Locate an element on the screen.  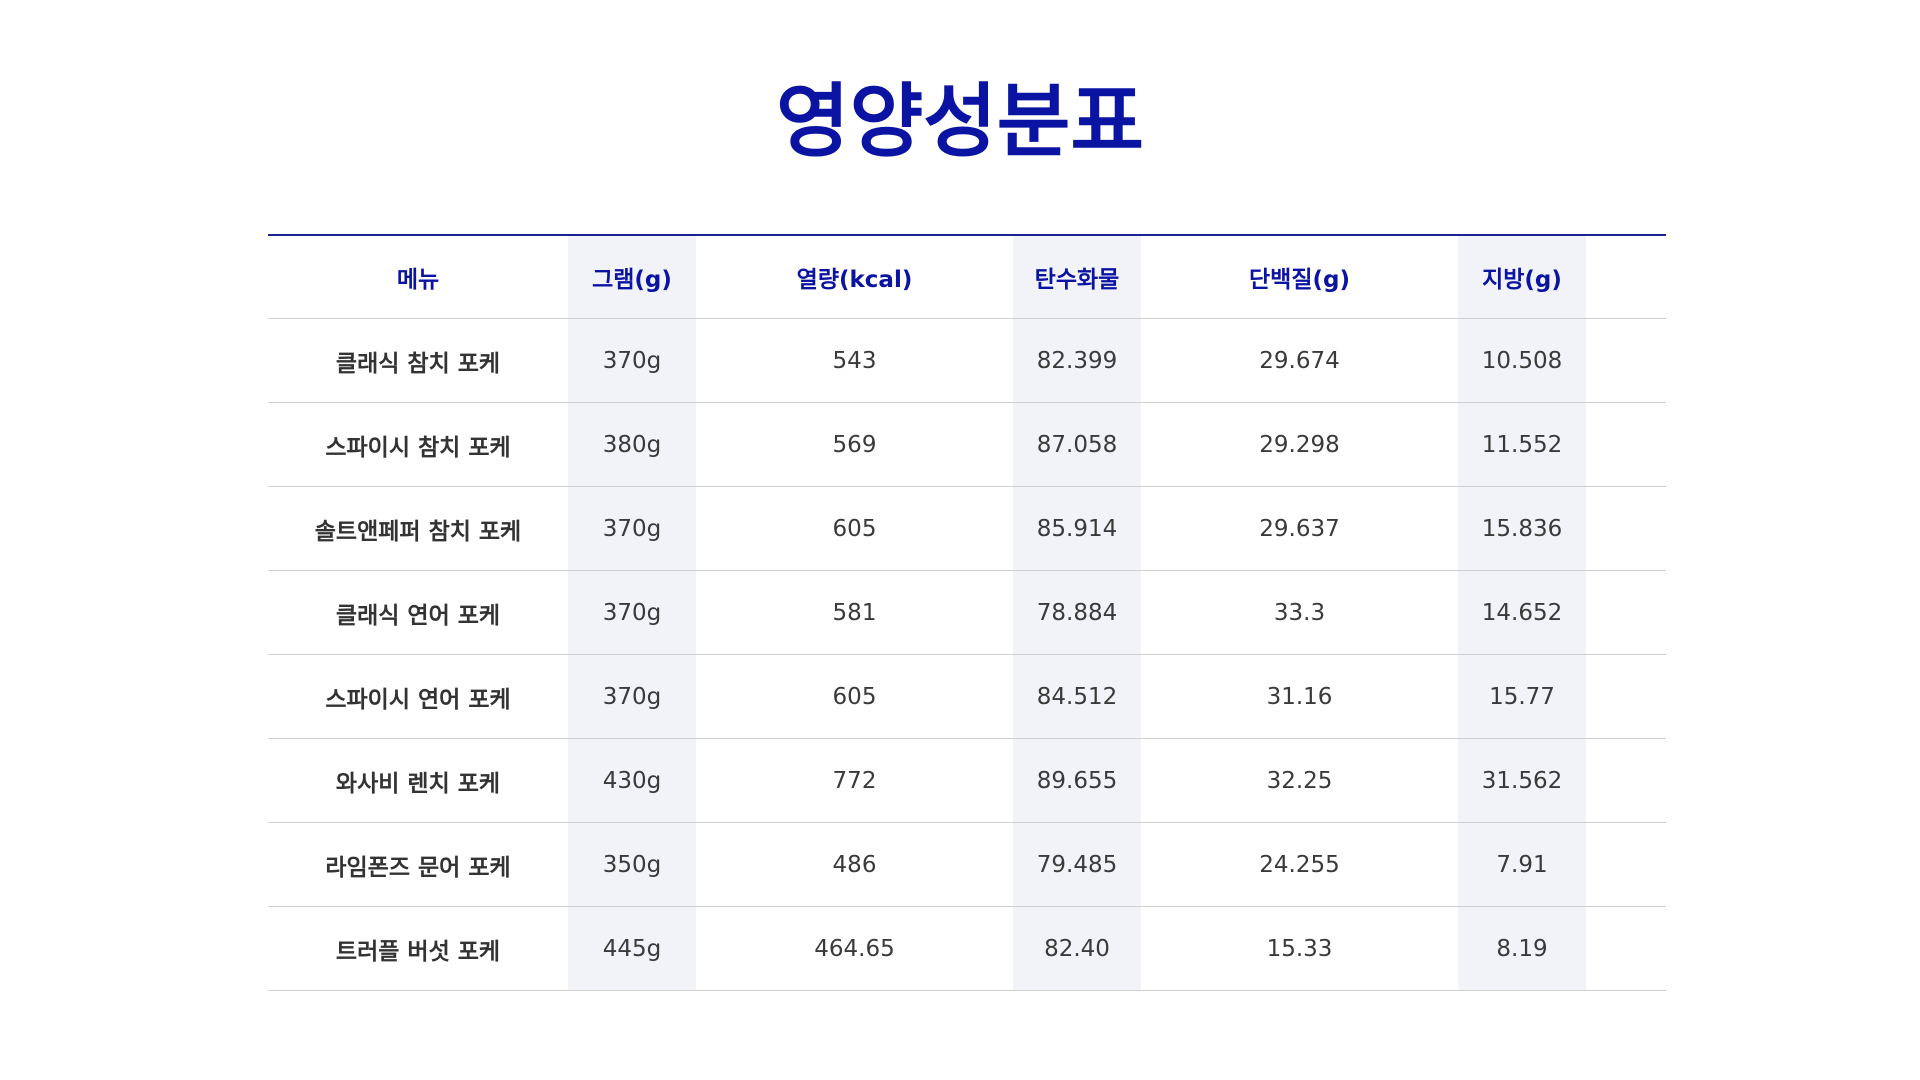
table-row: 스파이시 참치 포케 380g 569 87.058 29.298 11.552 is located at coordinates (967, 444).